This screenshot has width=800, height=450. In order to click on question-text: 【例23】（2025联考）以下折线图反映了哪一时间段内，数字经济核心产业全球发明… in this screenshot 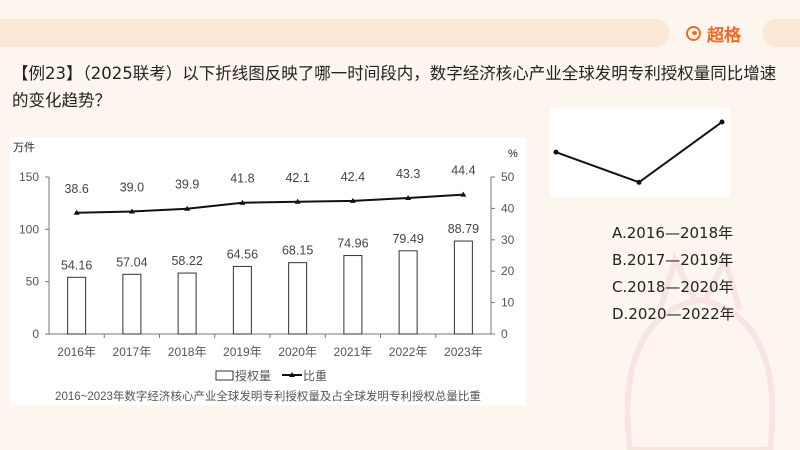, I will do `click(394, 87)`.